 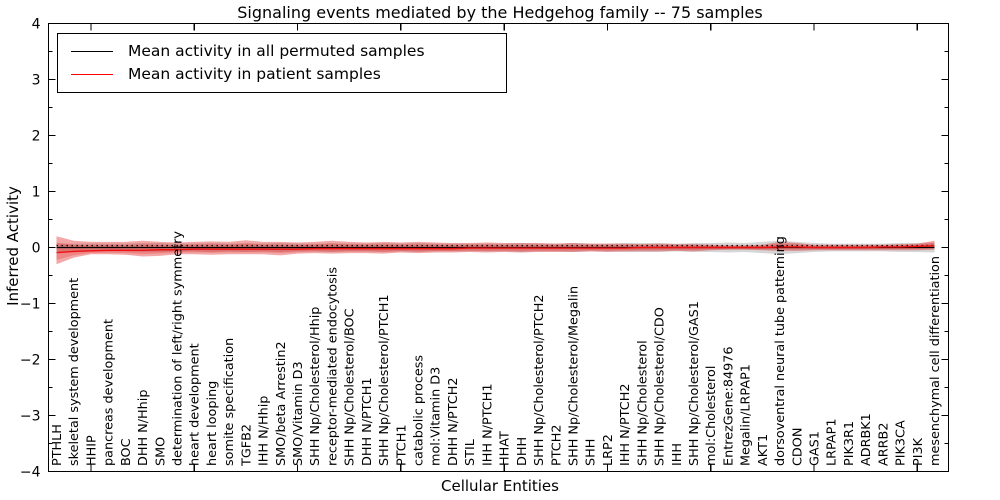 What do you see at coordinates (298, 413) in the screenshot?
I see `x-tick-label: SMO/Vitamin D3` at bounding box center [298, 413].